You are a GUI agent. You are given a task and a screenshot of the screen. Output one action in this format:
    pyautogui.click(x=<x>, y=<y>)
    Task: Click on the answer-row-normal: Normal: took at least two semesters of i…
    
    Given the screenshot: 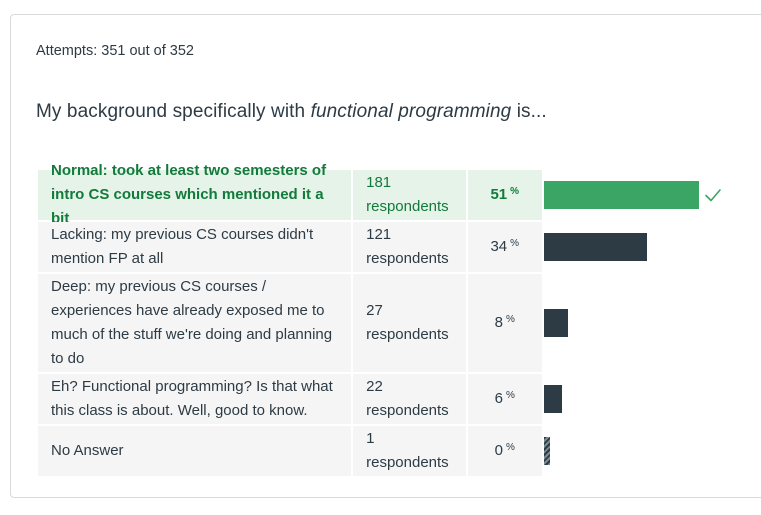 What is the action you would take?
    pyautogui.click(x=398, y=194)
    